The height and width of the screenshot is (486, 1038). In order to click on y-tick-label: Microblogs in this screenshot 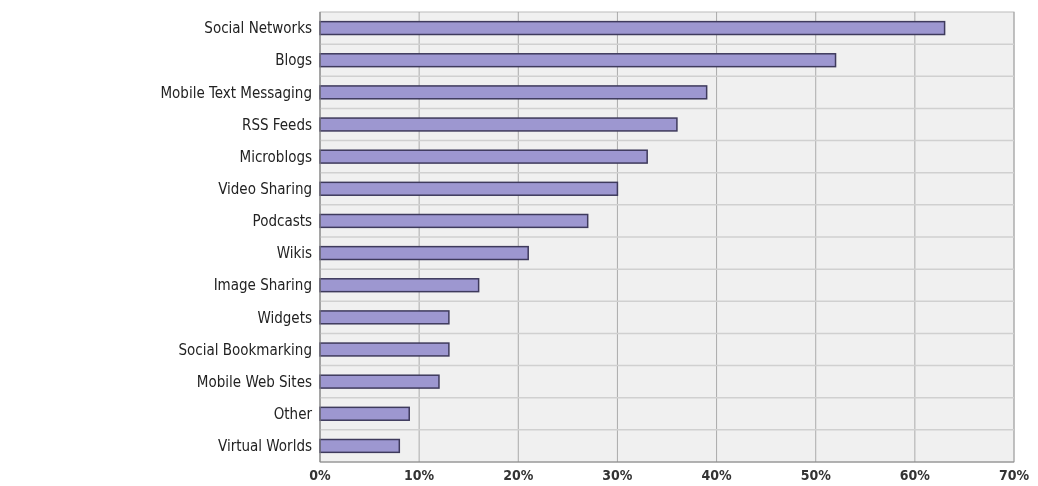, I will do `click(275, 156)`.